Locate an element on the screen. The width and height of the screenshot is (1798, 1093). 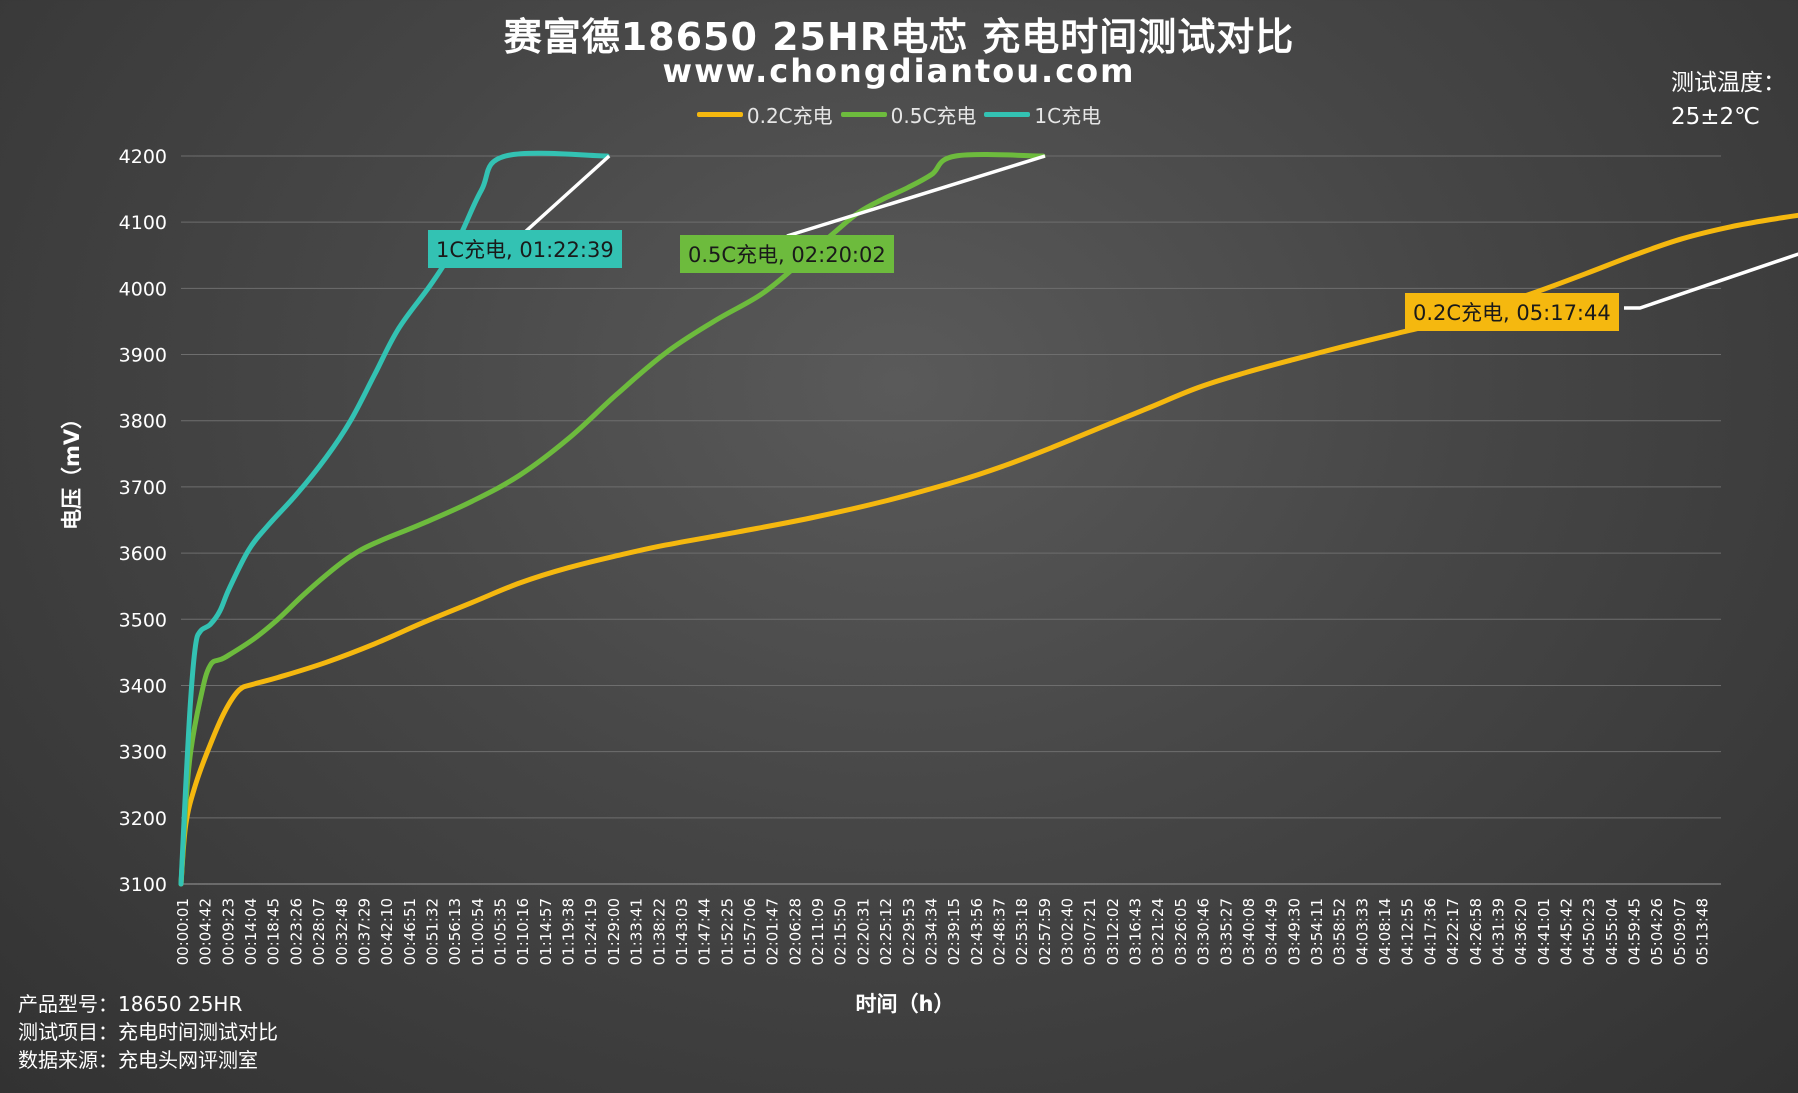
x-tick-label: 02:06:28 is located at coordinates (795, 931).